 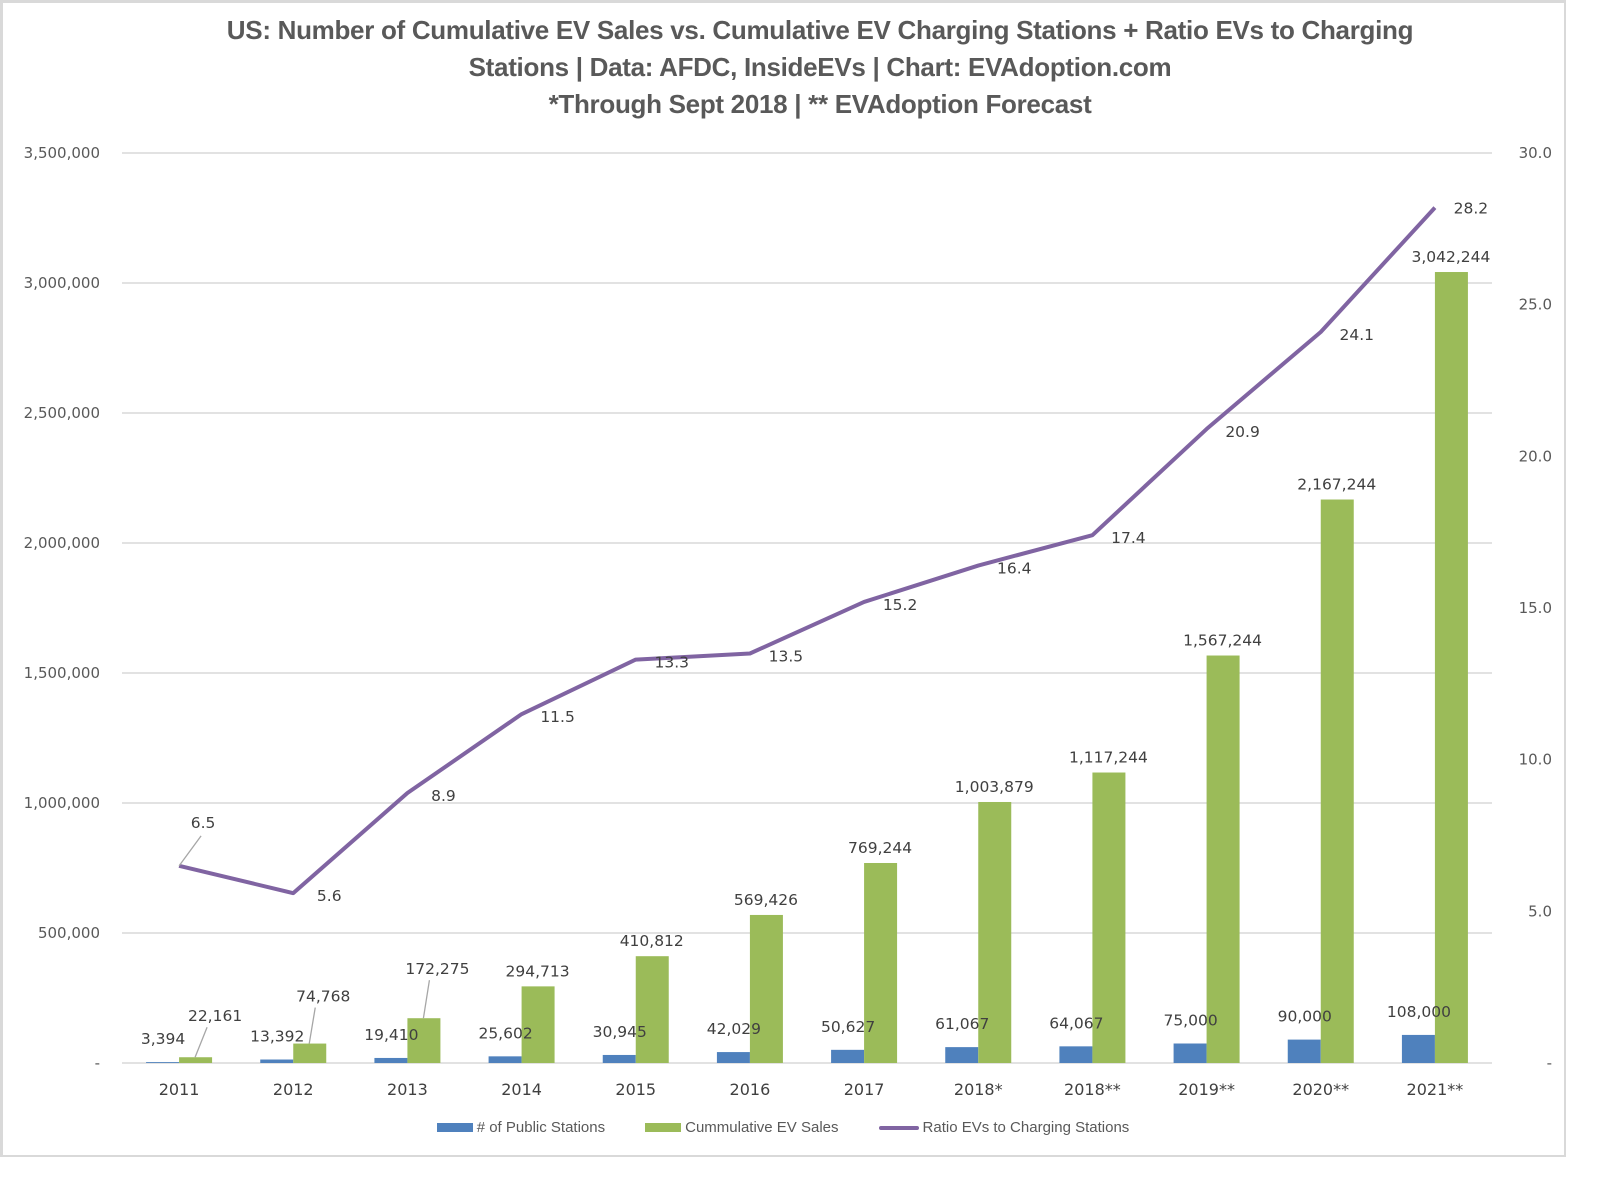 What do you see at coordinates (1026, 1127) in the screenshot?
I see `legend-label-ratio: Ratio EVs to Charging Stations` at bounding box center [1026, 1127].